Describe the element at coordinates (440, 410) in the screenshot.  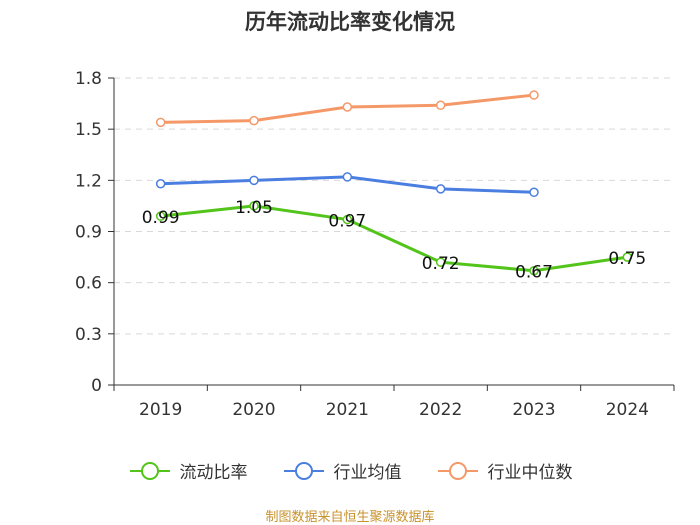
I see `x-tick-label: 2022` at that location.